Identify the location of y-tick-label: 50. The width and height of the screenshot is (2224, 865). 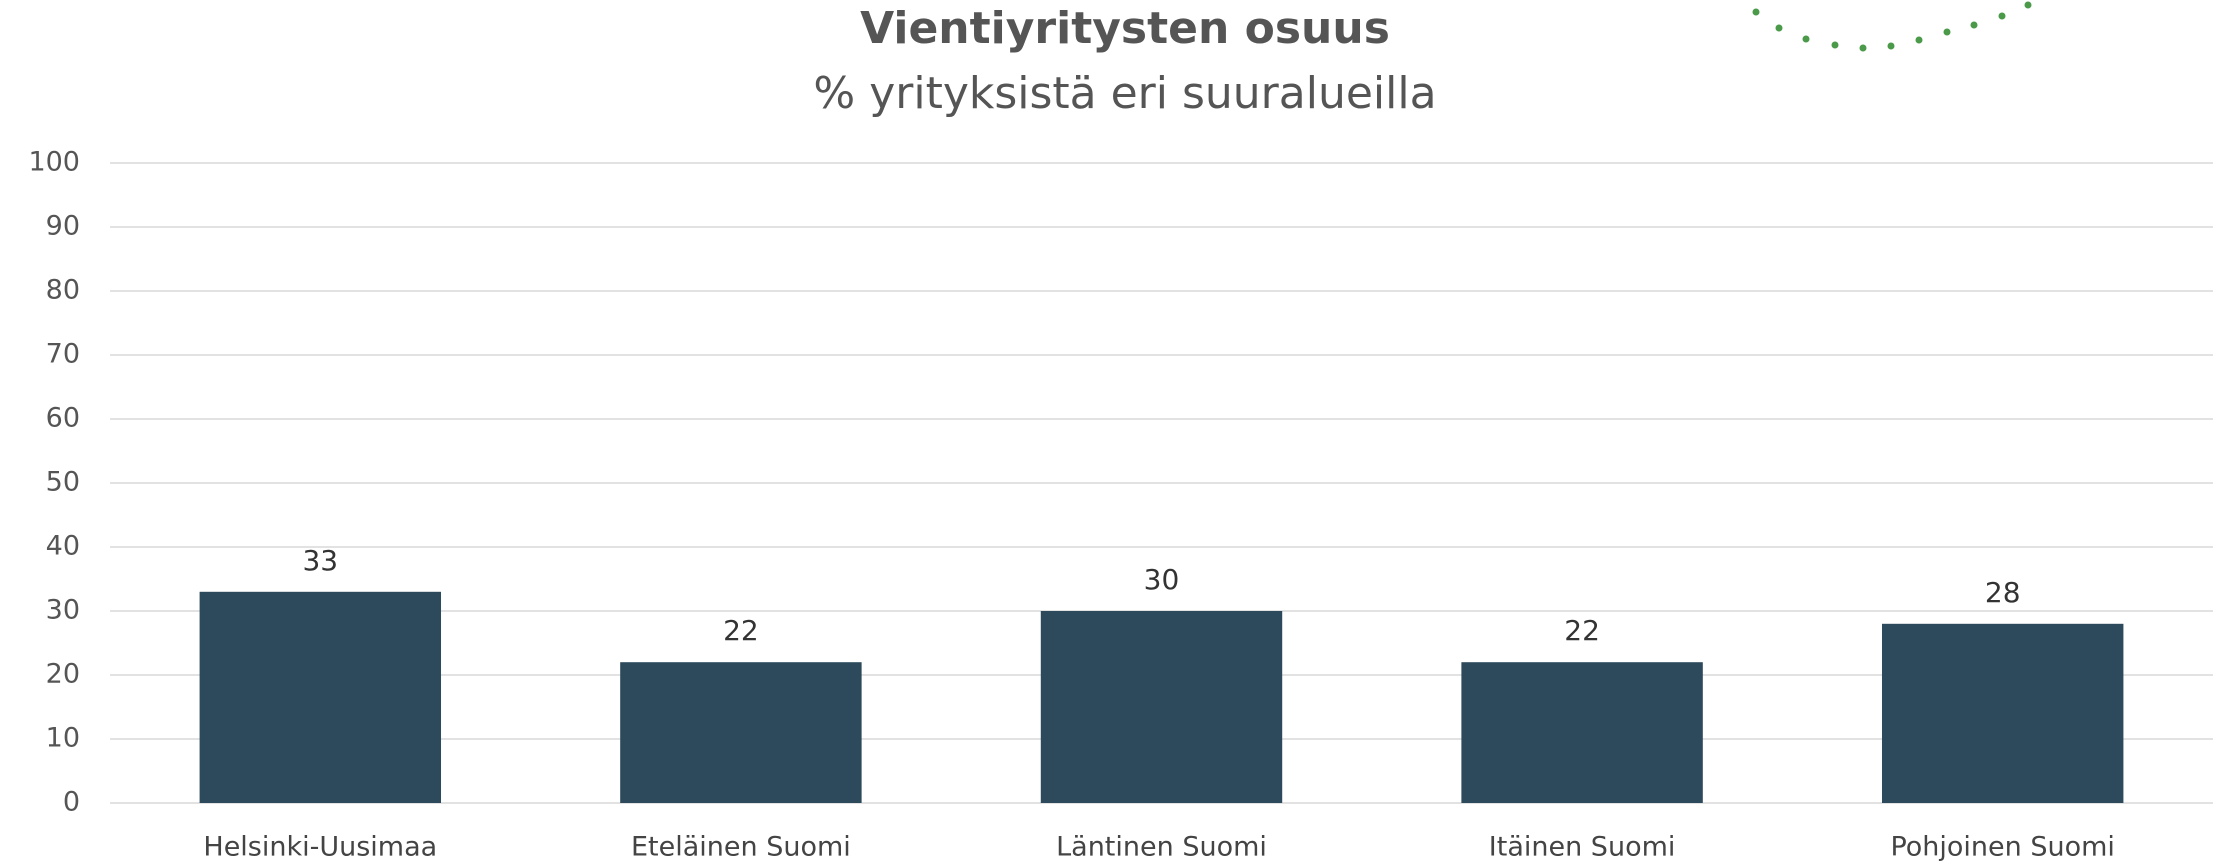
(63, 482).